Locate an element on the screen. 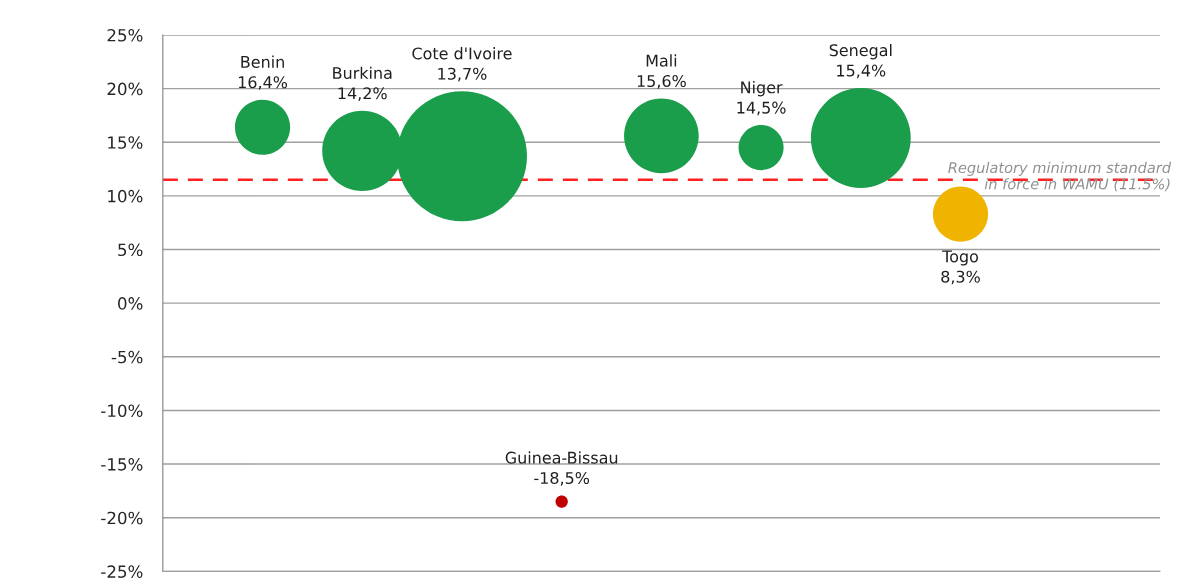  x-tick-label: Benin is located at coordinates (262, 61).